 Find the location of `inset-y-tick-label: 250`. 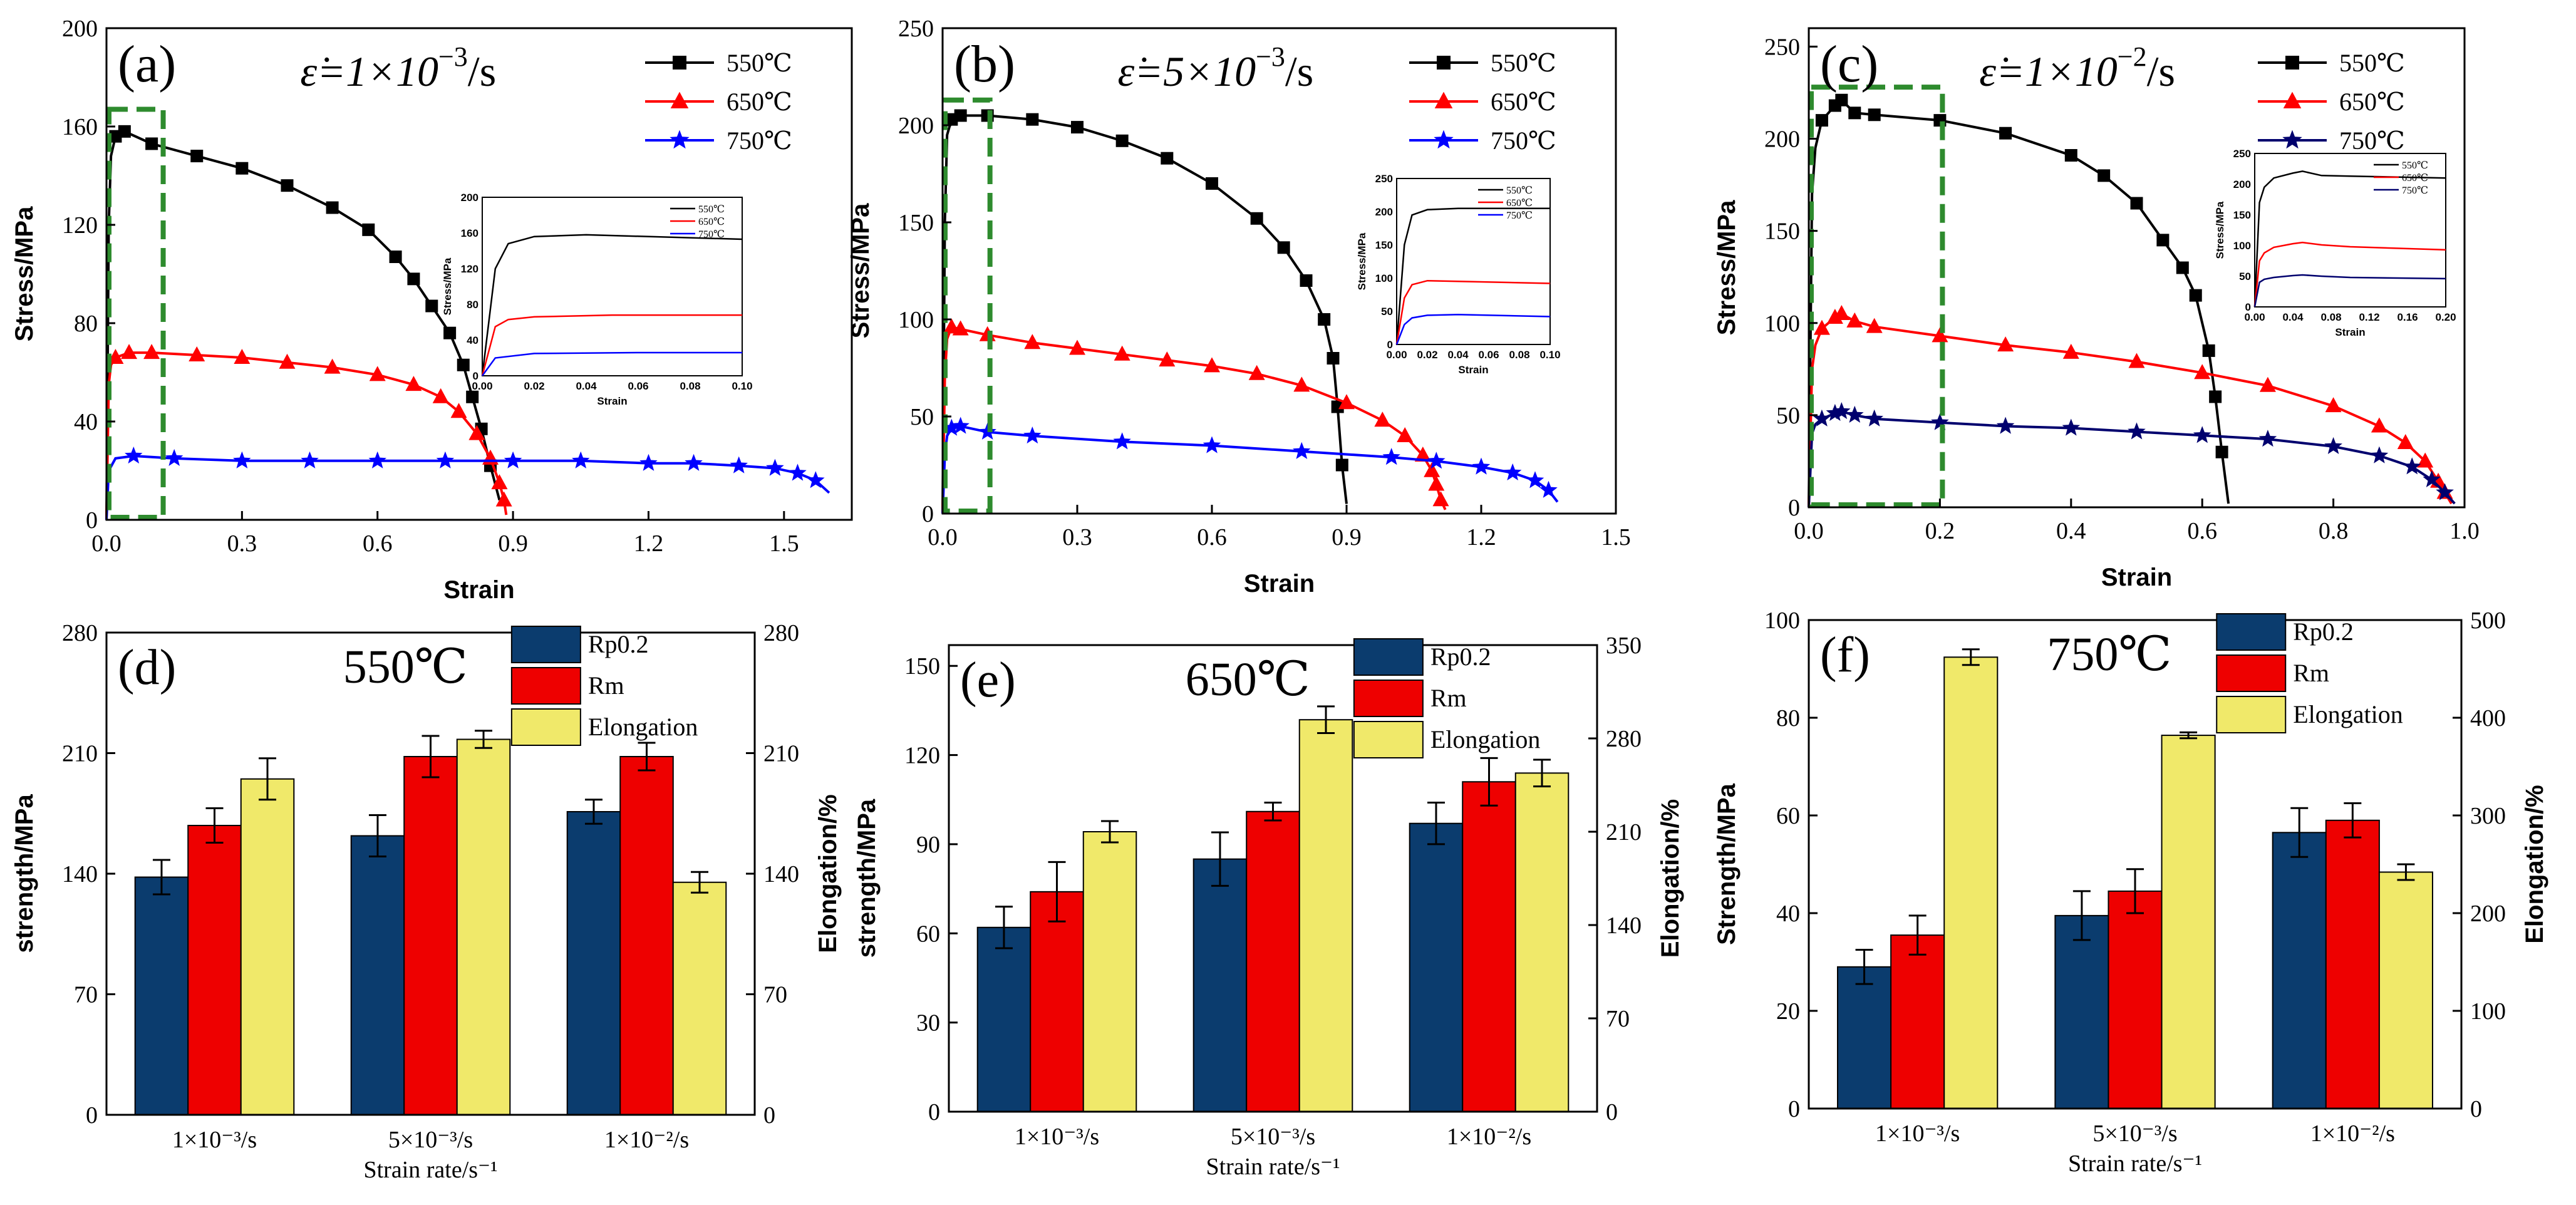

inset-y-tick-label: 250 is located at coordinates (2242, 154).